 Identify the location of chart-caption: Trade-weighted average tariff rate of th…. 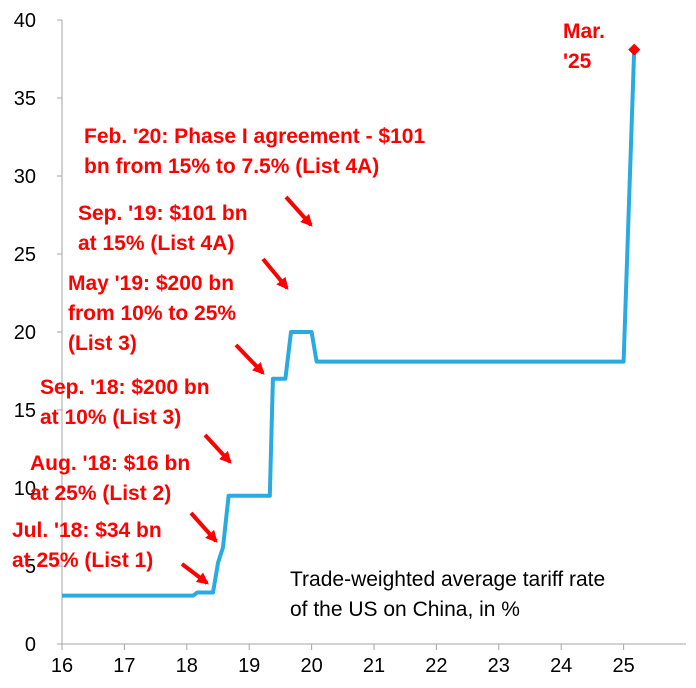
(450, 594).